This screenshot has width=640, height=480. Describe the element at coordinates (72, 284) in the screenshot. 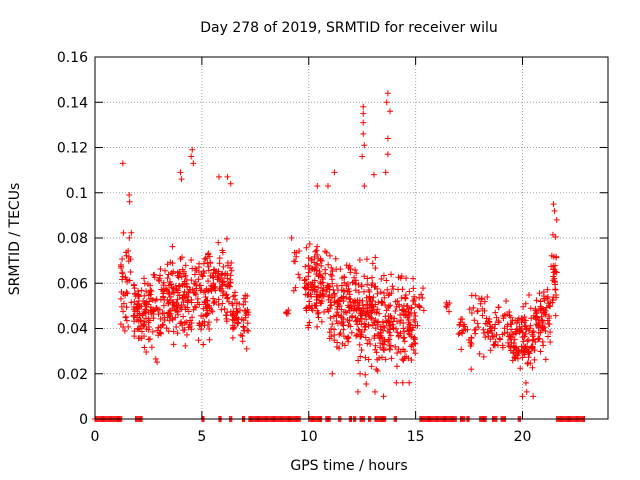

I see `y-tick-label: 0.06` at that location.